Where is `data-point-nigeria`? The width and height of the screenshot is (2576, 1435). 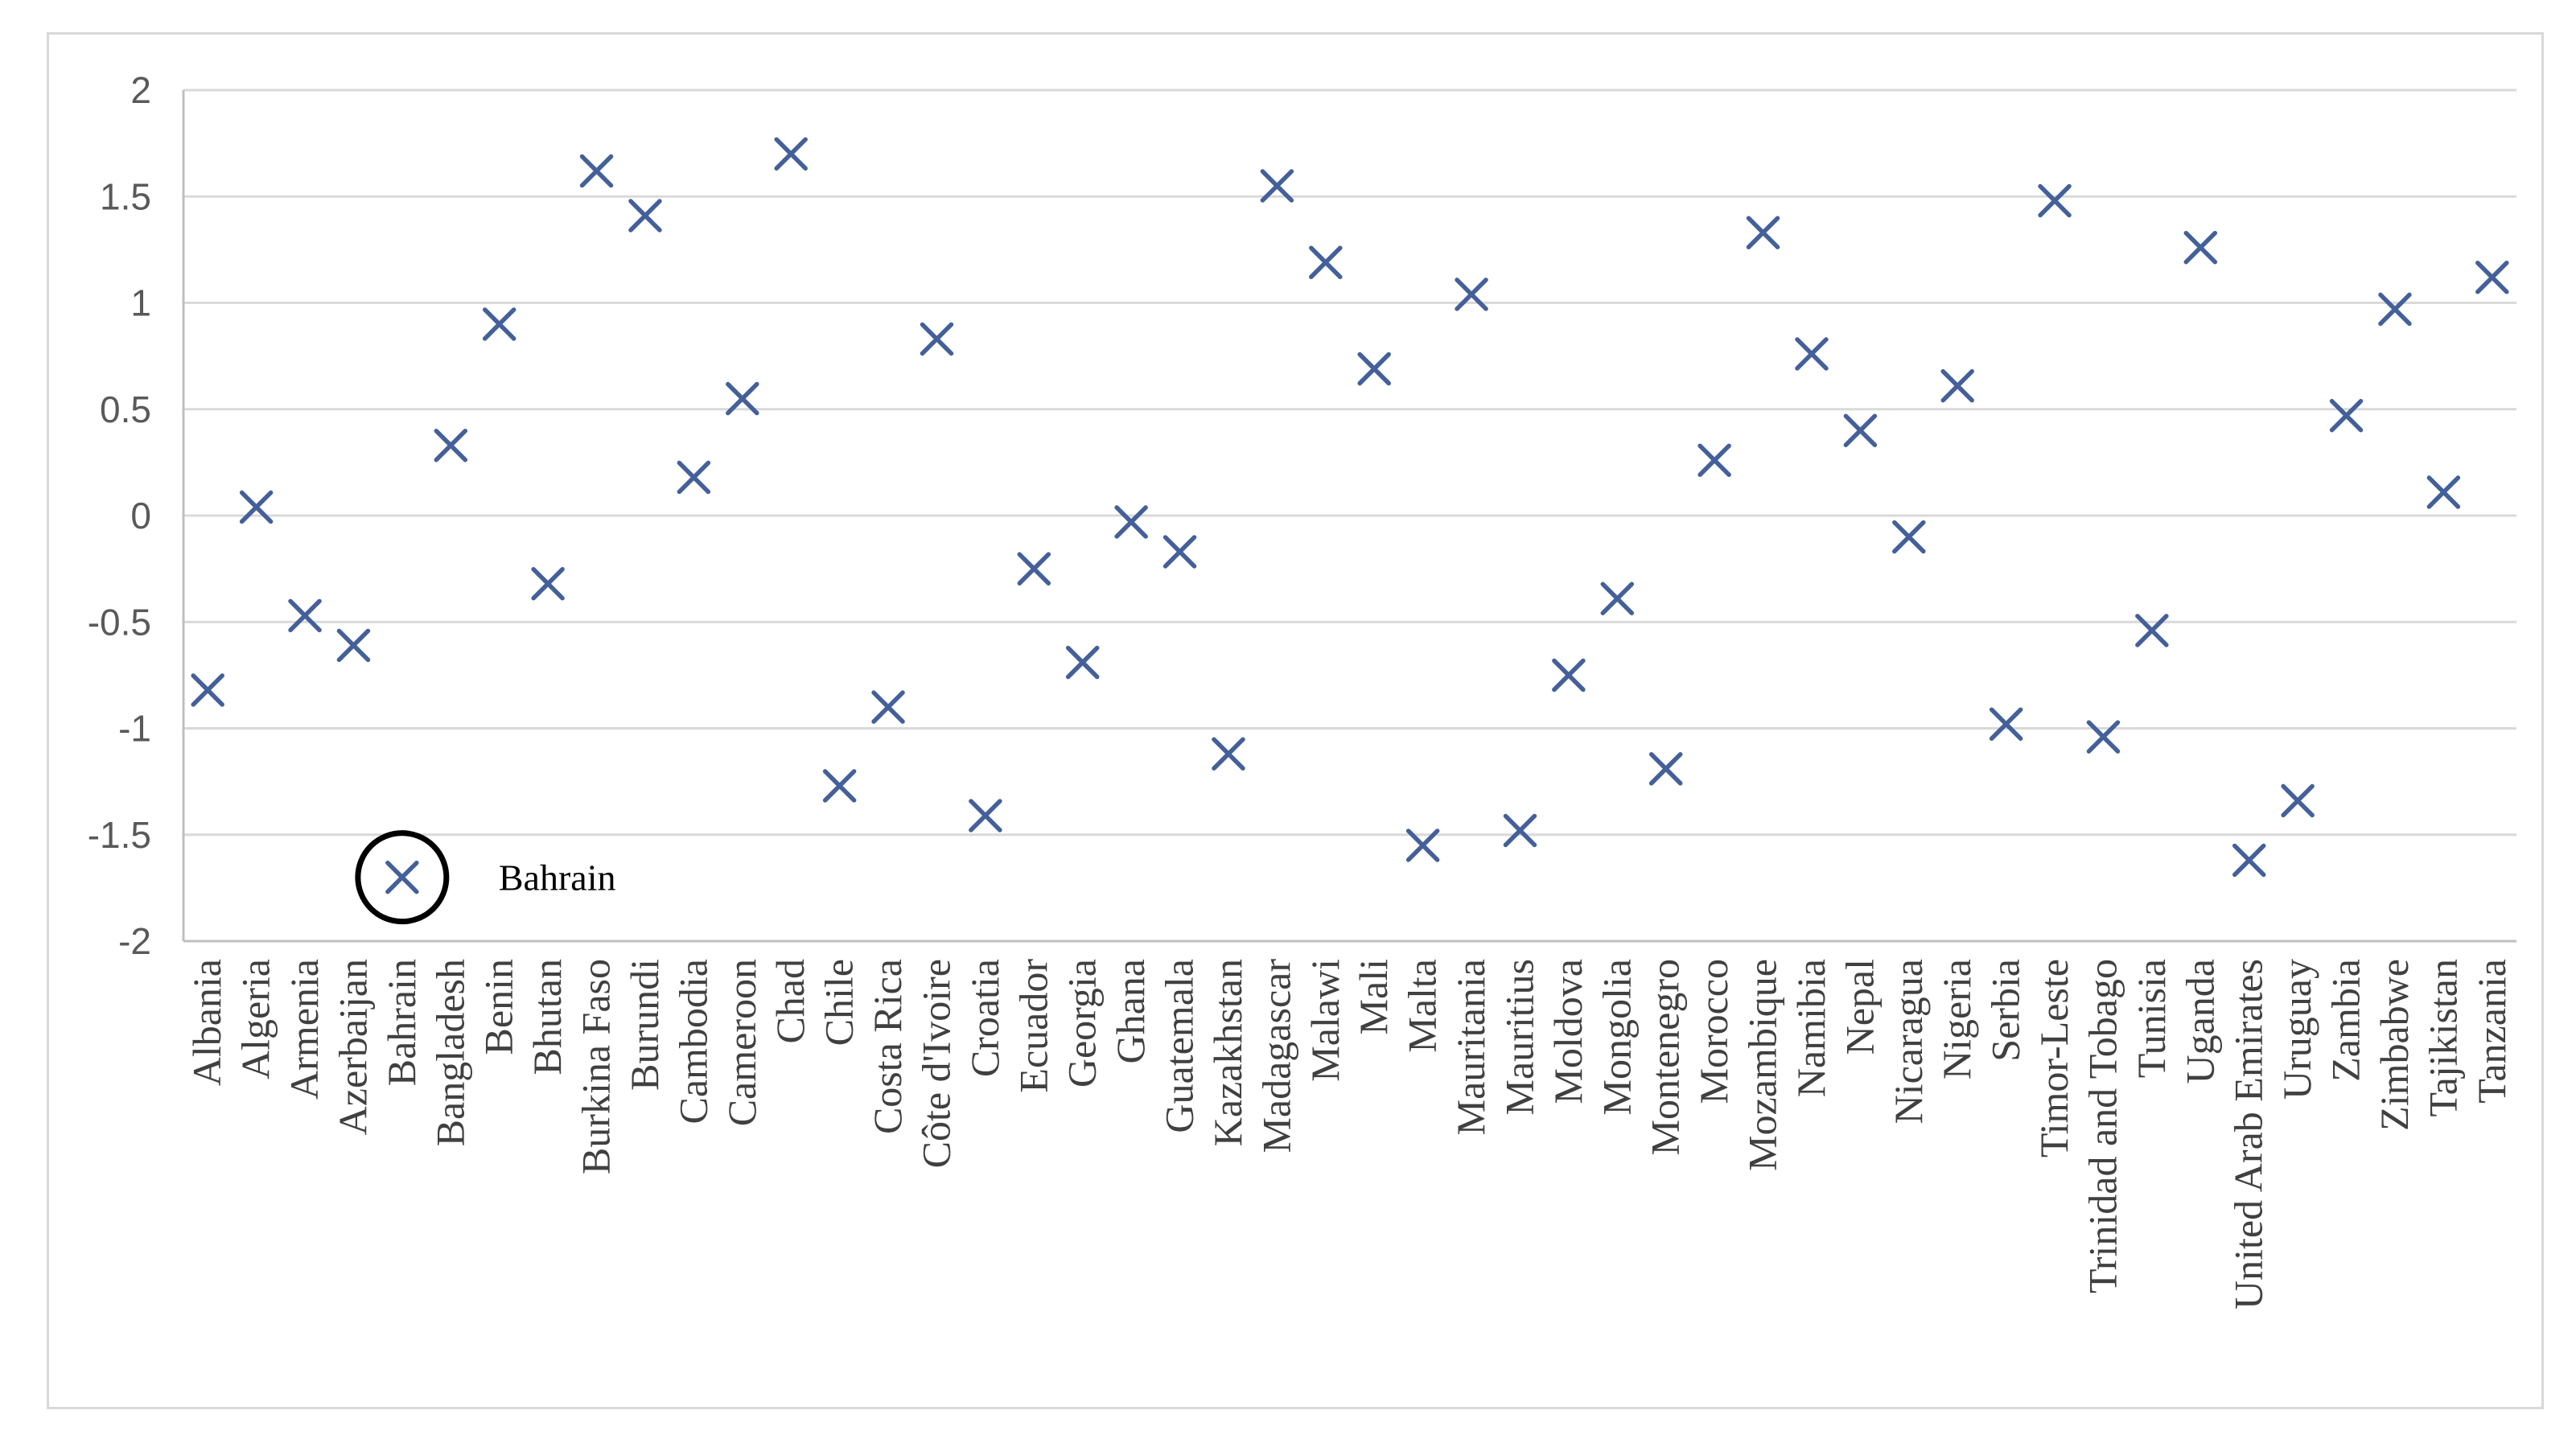 data-point-nigeria is located at coordinates (1957, 385).